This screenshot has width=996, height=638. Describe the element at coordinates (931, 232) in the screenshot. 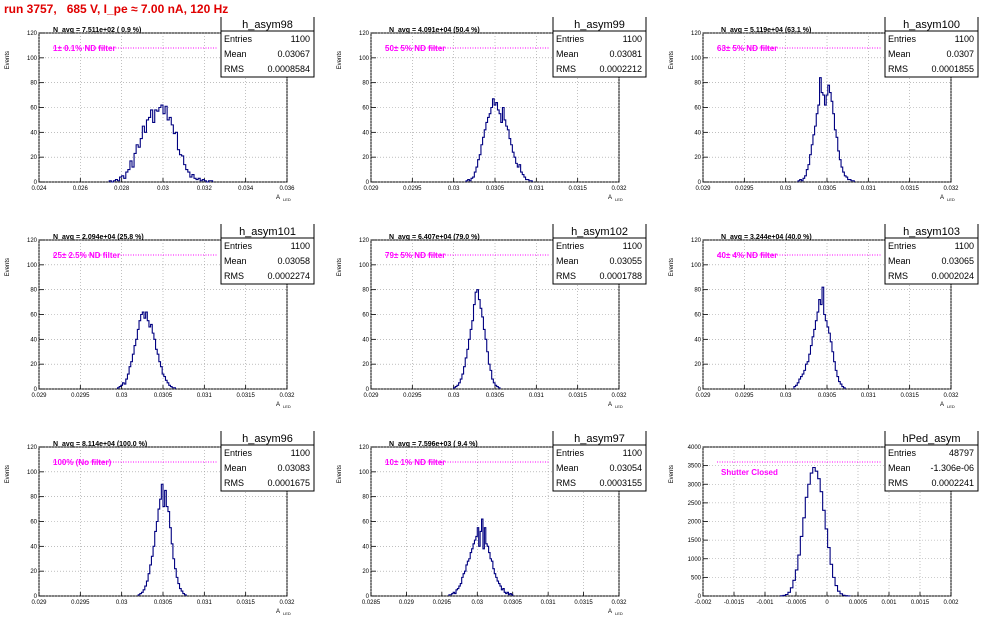

I see `histogram-name: h_asym103` at that location.